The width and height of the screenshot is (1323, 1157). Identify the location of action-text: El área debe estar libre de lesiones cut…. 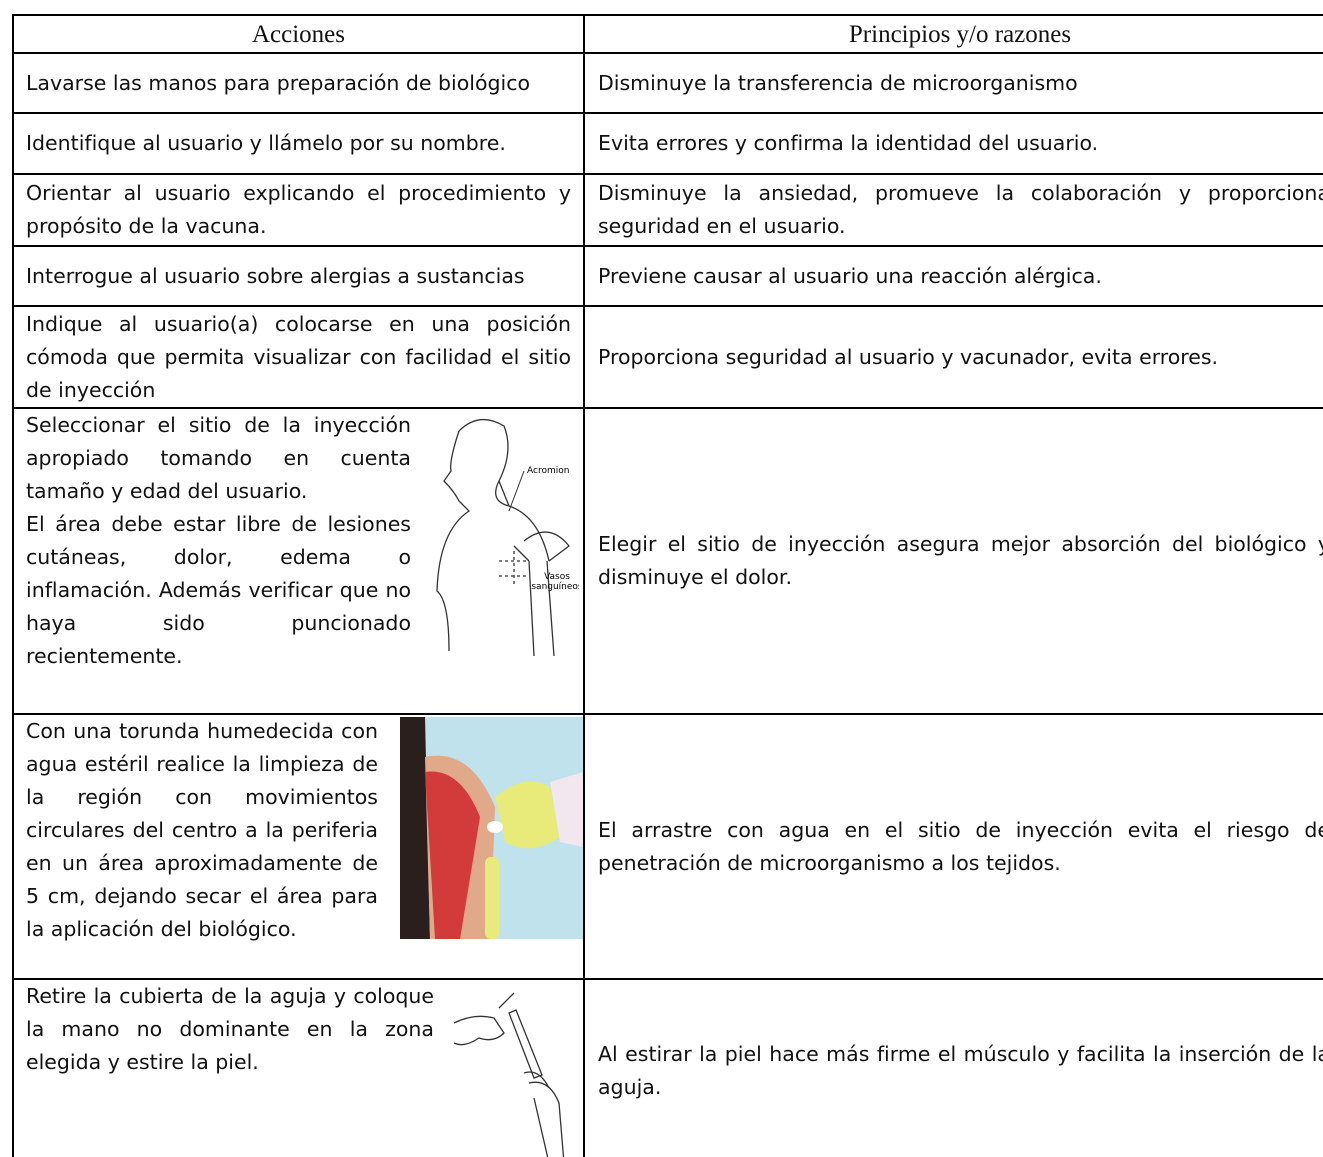
(218, 590).